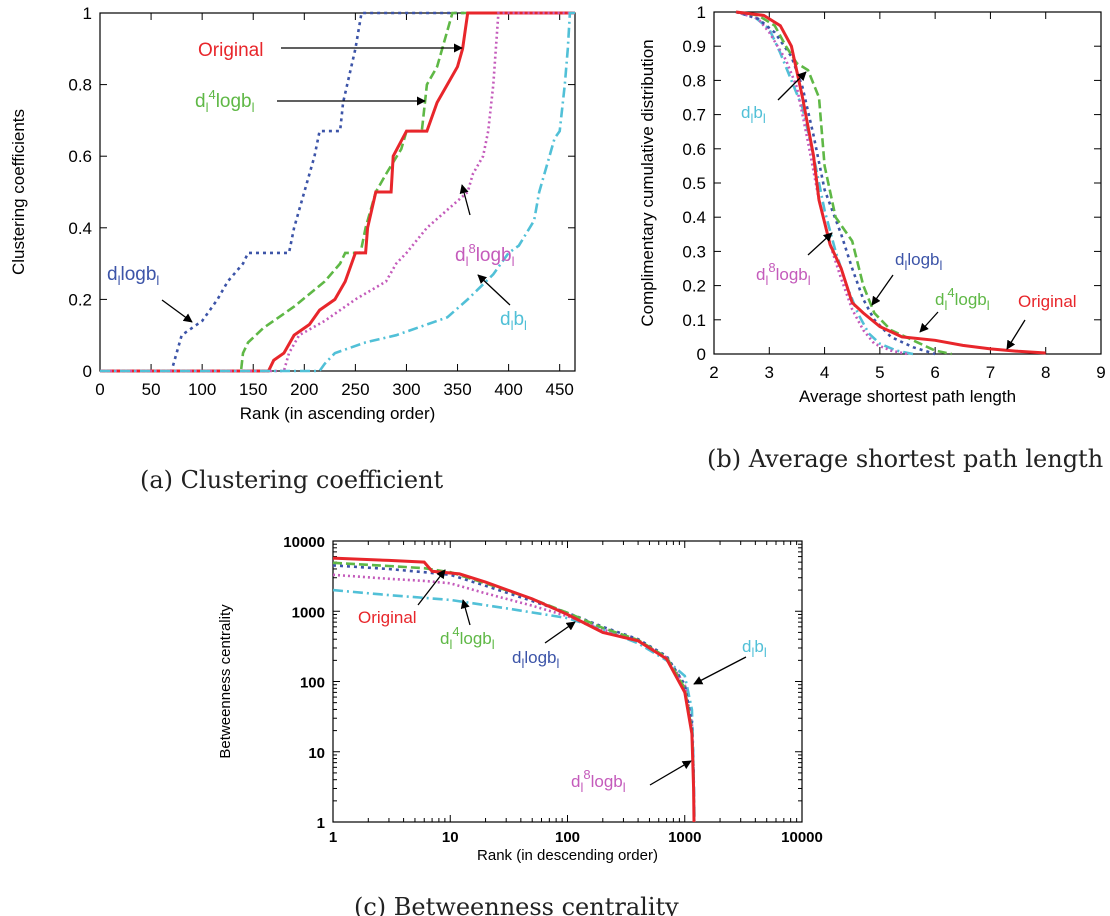 The width and height of the screenshot is (1110, 916). I want to click on x-tick-label: 5, so click(879, 372).